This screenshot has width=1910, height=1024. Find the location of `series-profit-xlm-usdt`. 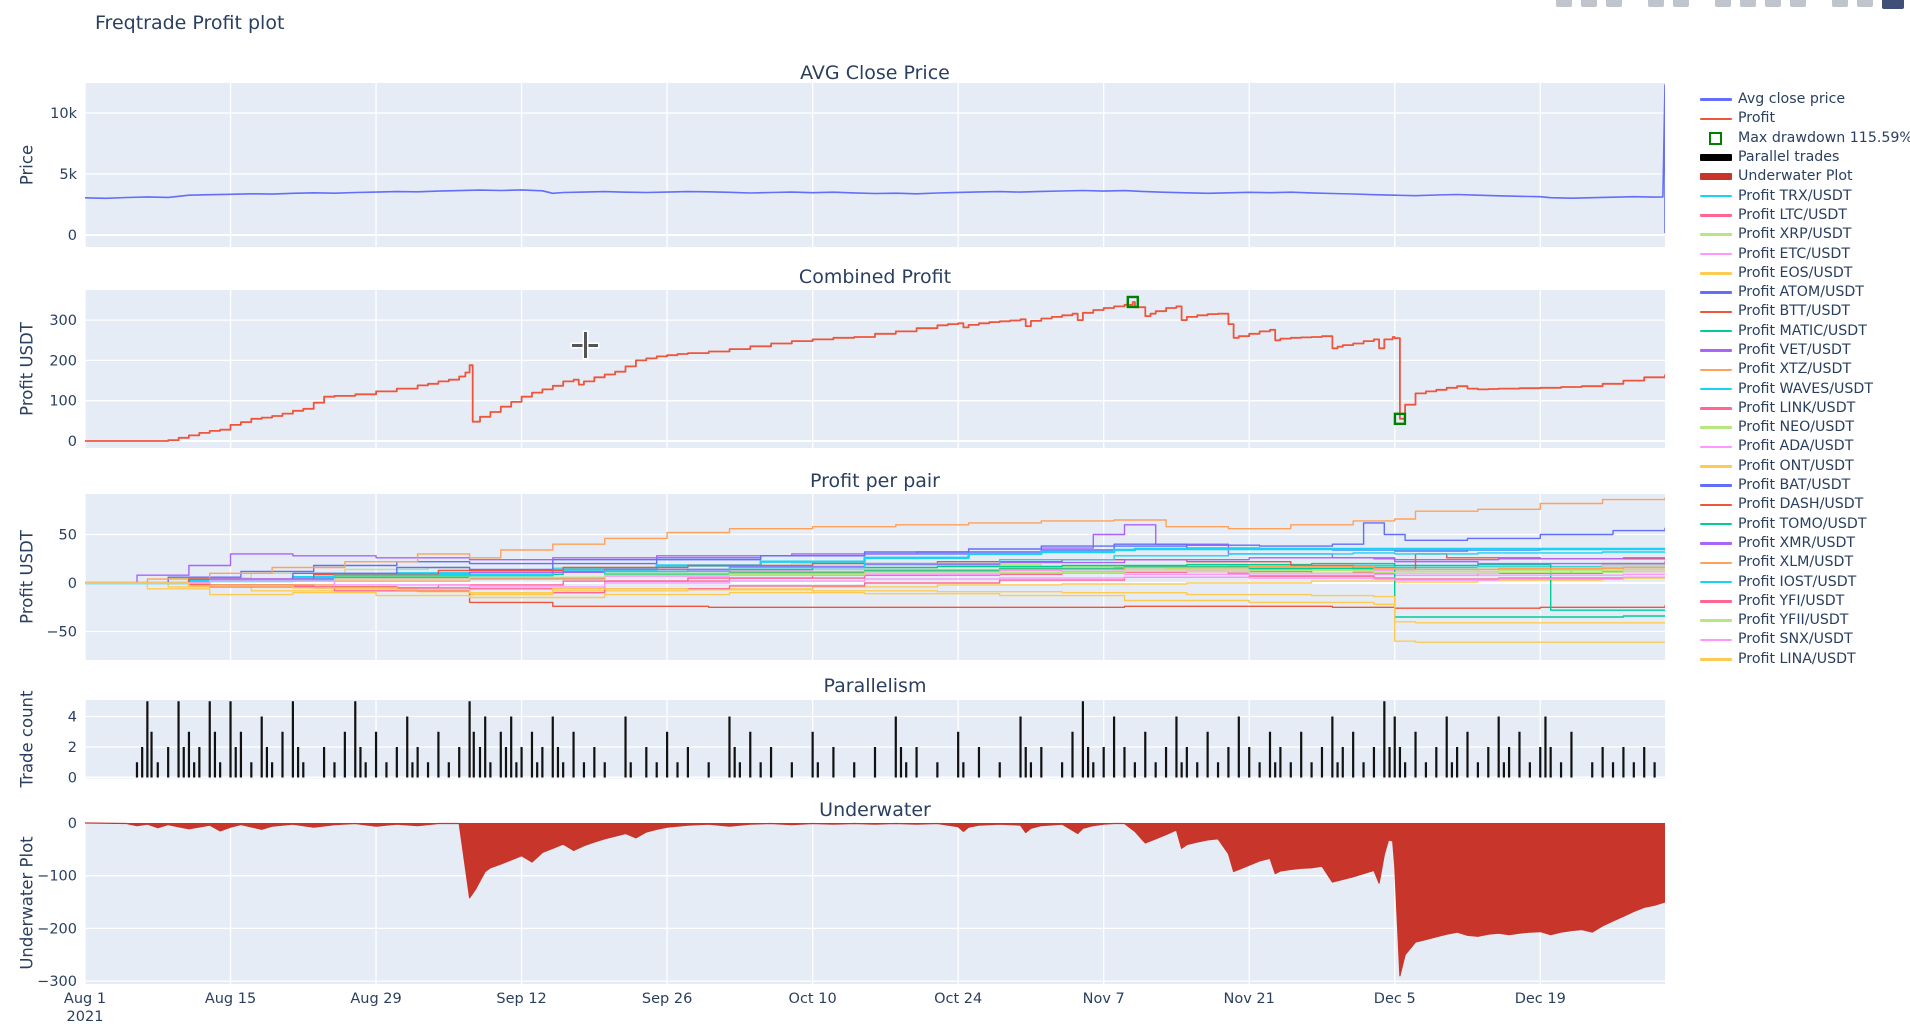

series-profit-xlm-usdt is located at coordinates (875, 575).